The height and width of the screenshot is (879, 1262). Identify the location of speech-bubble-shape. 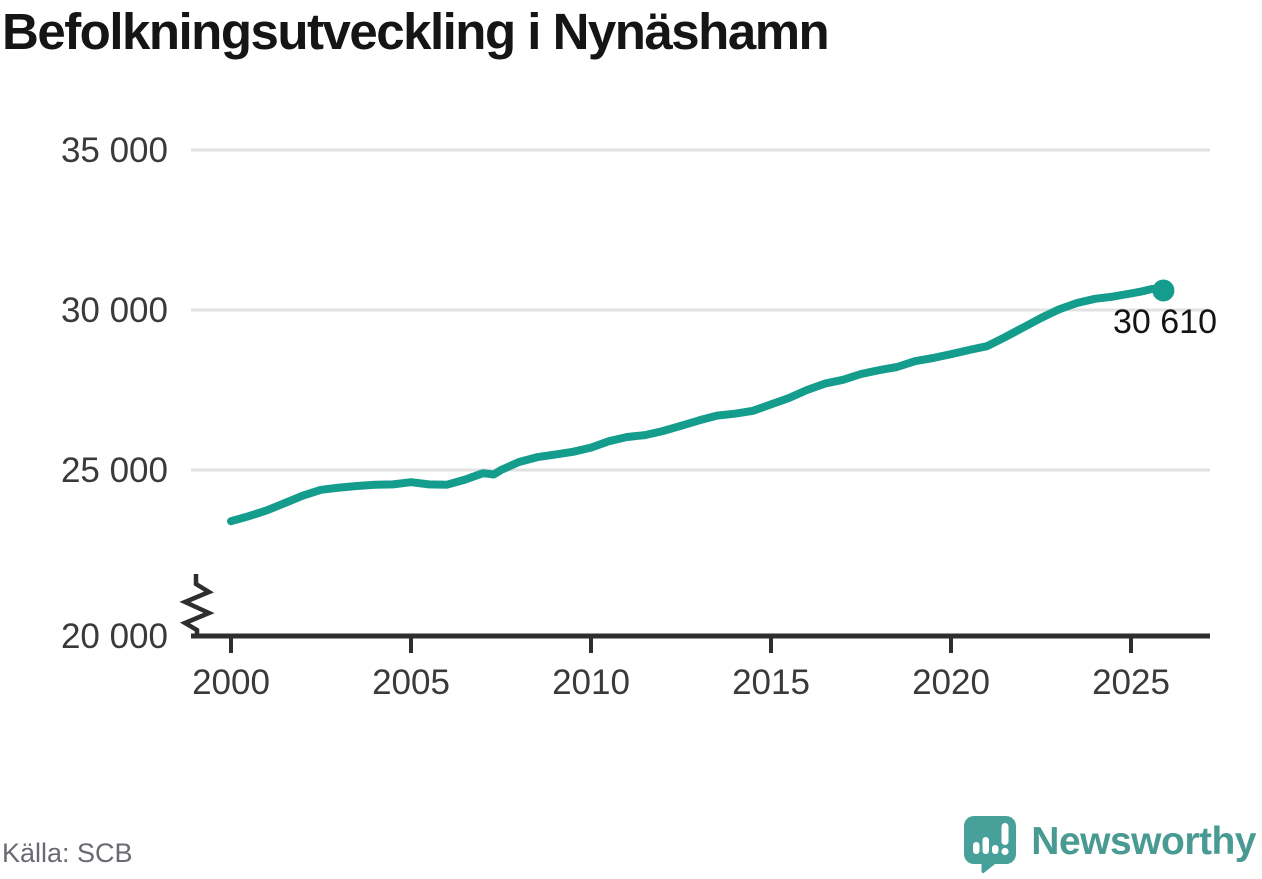
(990, 845).